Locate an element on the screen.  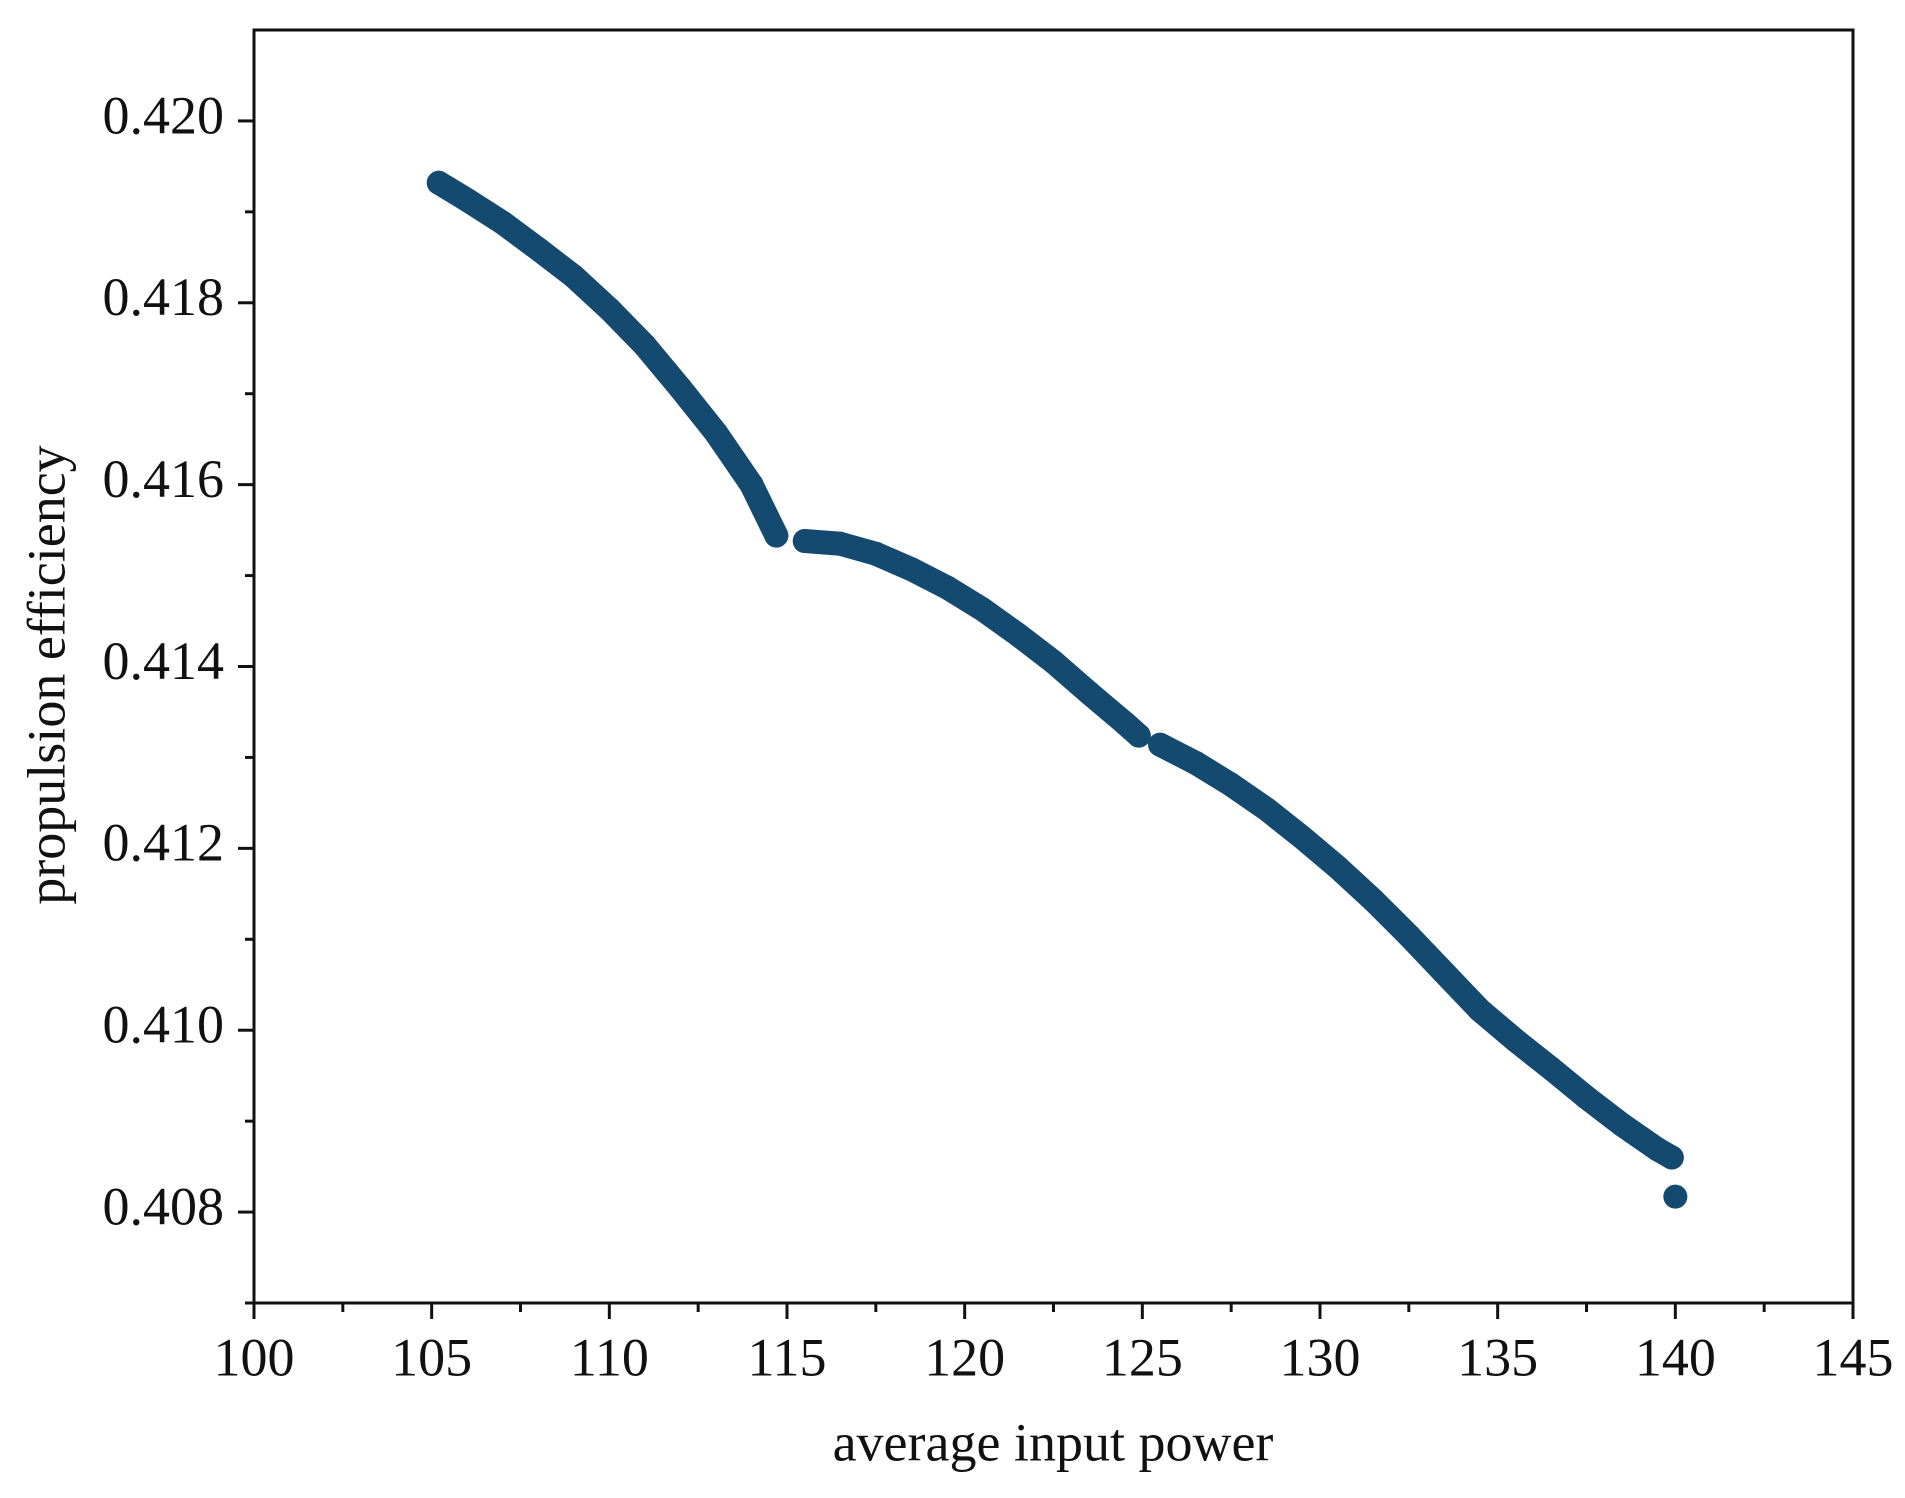
y-tick-label: 0.414 is located at coordinates (164, 661).